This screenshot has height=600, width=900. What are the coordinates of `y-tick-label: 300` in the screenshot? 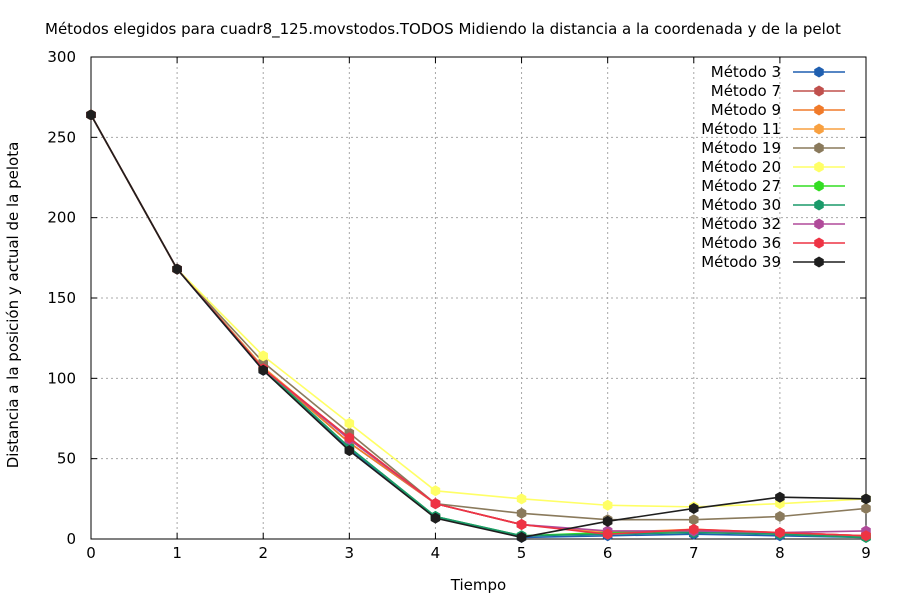 It's located at (61, 57).